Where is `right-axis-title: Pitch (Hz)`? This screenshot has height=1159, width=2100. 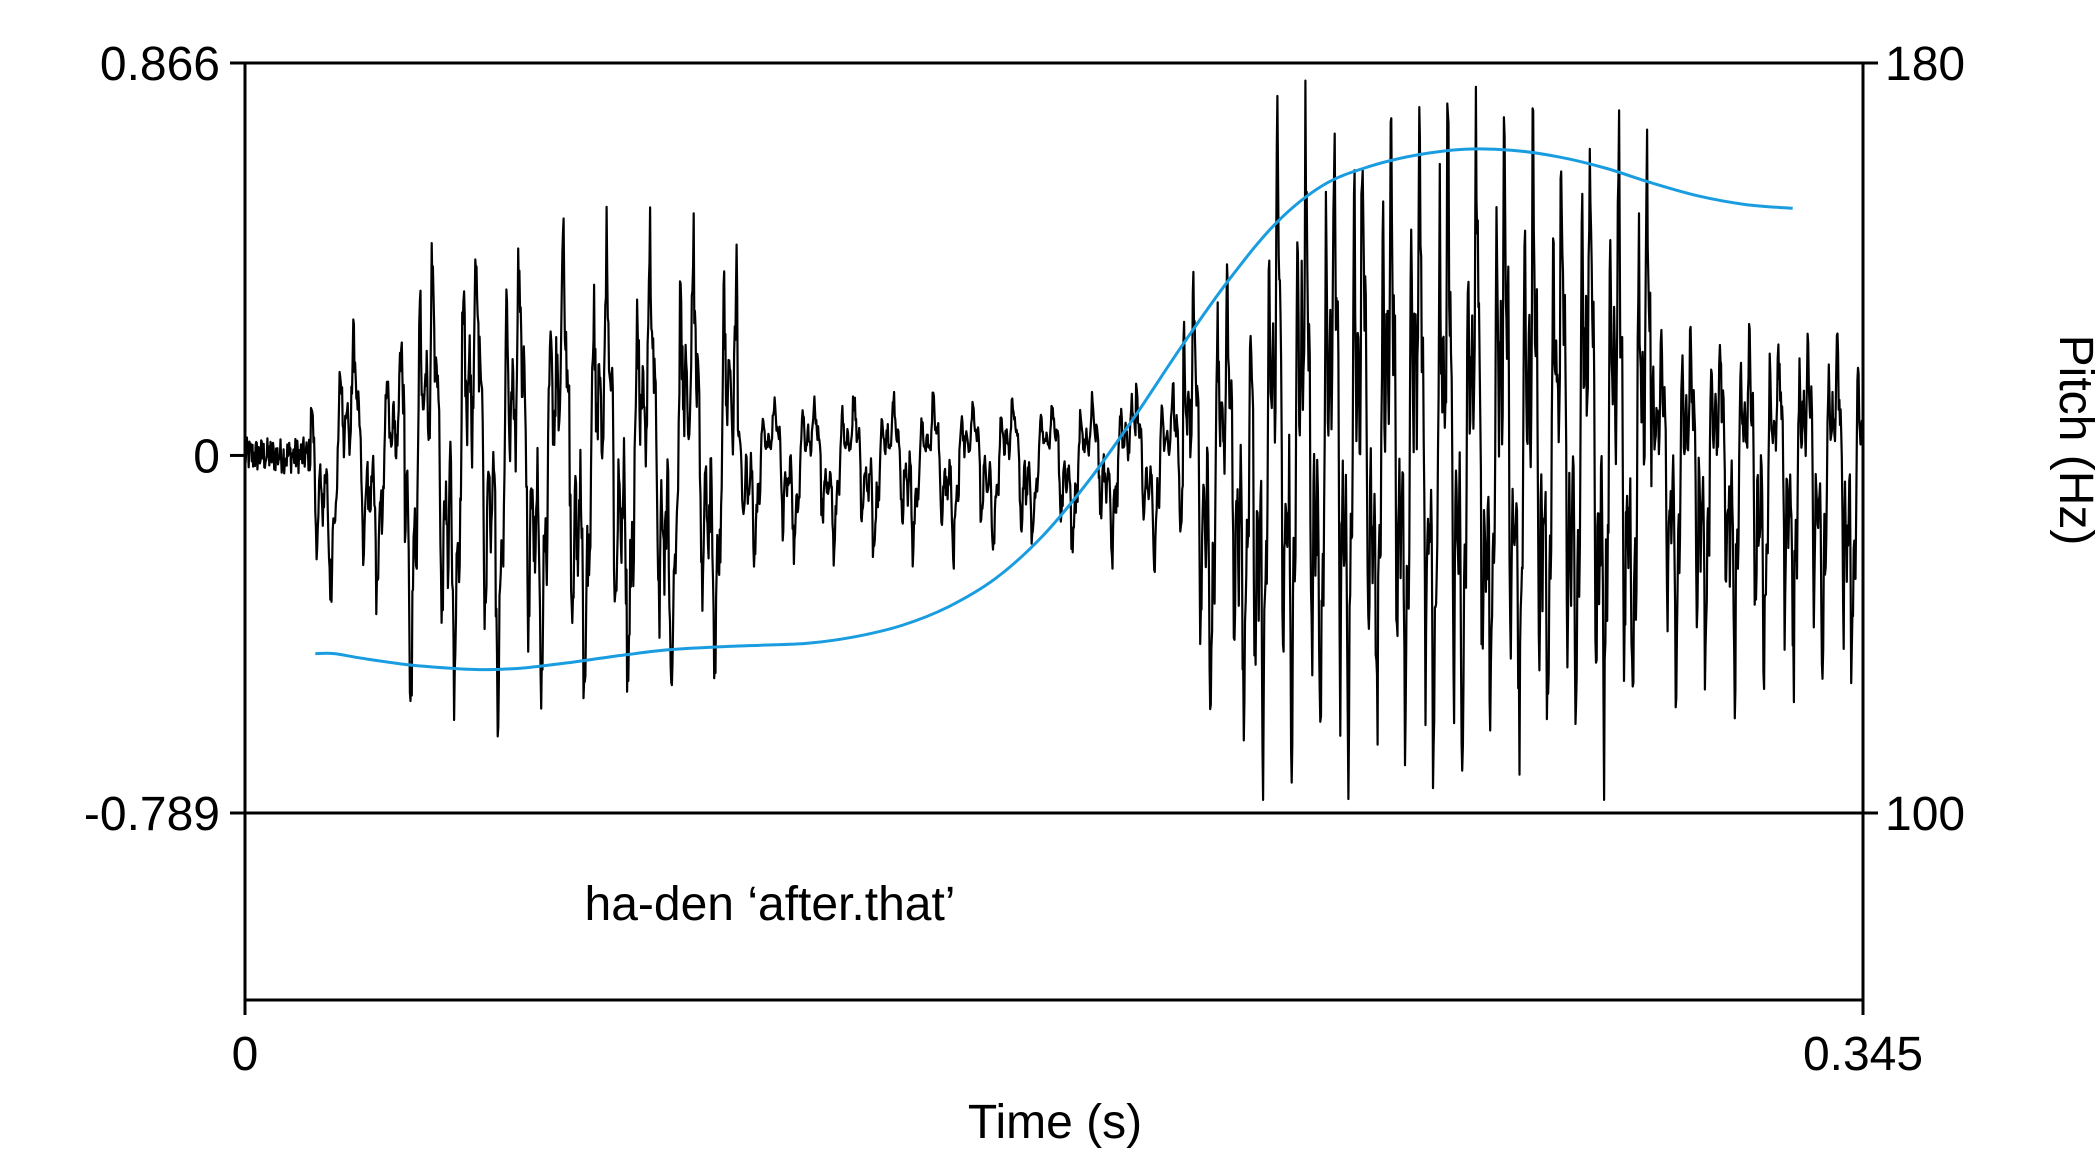 right-axis-title: Pitch (Hz) is located at coordinates (2074, 440).